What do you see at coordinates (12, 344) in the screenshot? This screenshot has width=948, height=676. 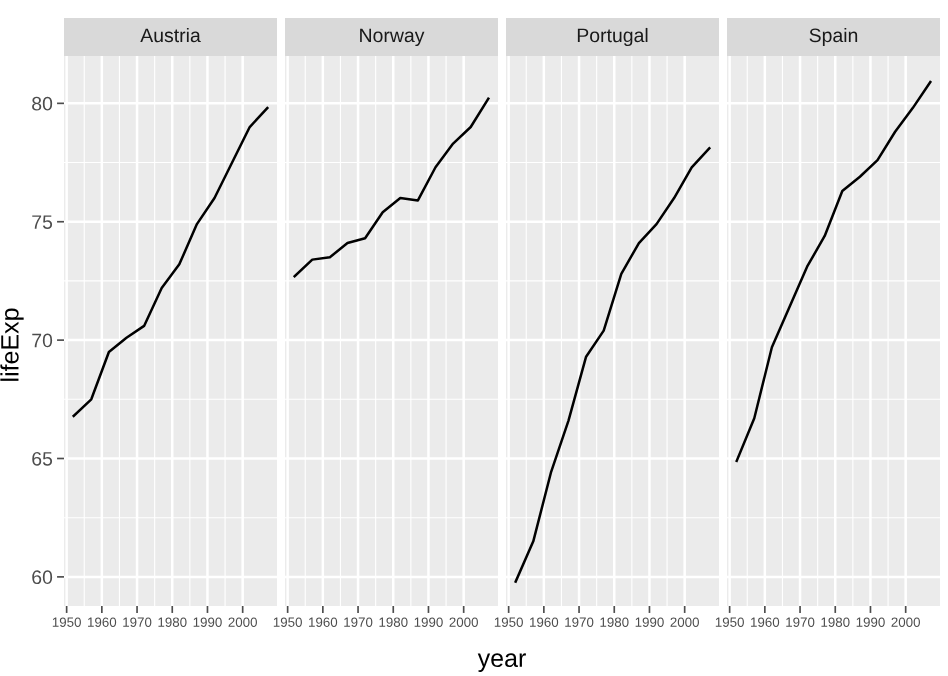 I see `y-axis-title: lifeExp` at bounding box center [12, 344].